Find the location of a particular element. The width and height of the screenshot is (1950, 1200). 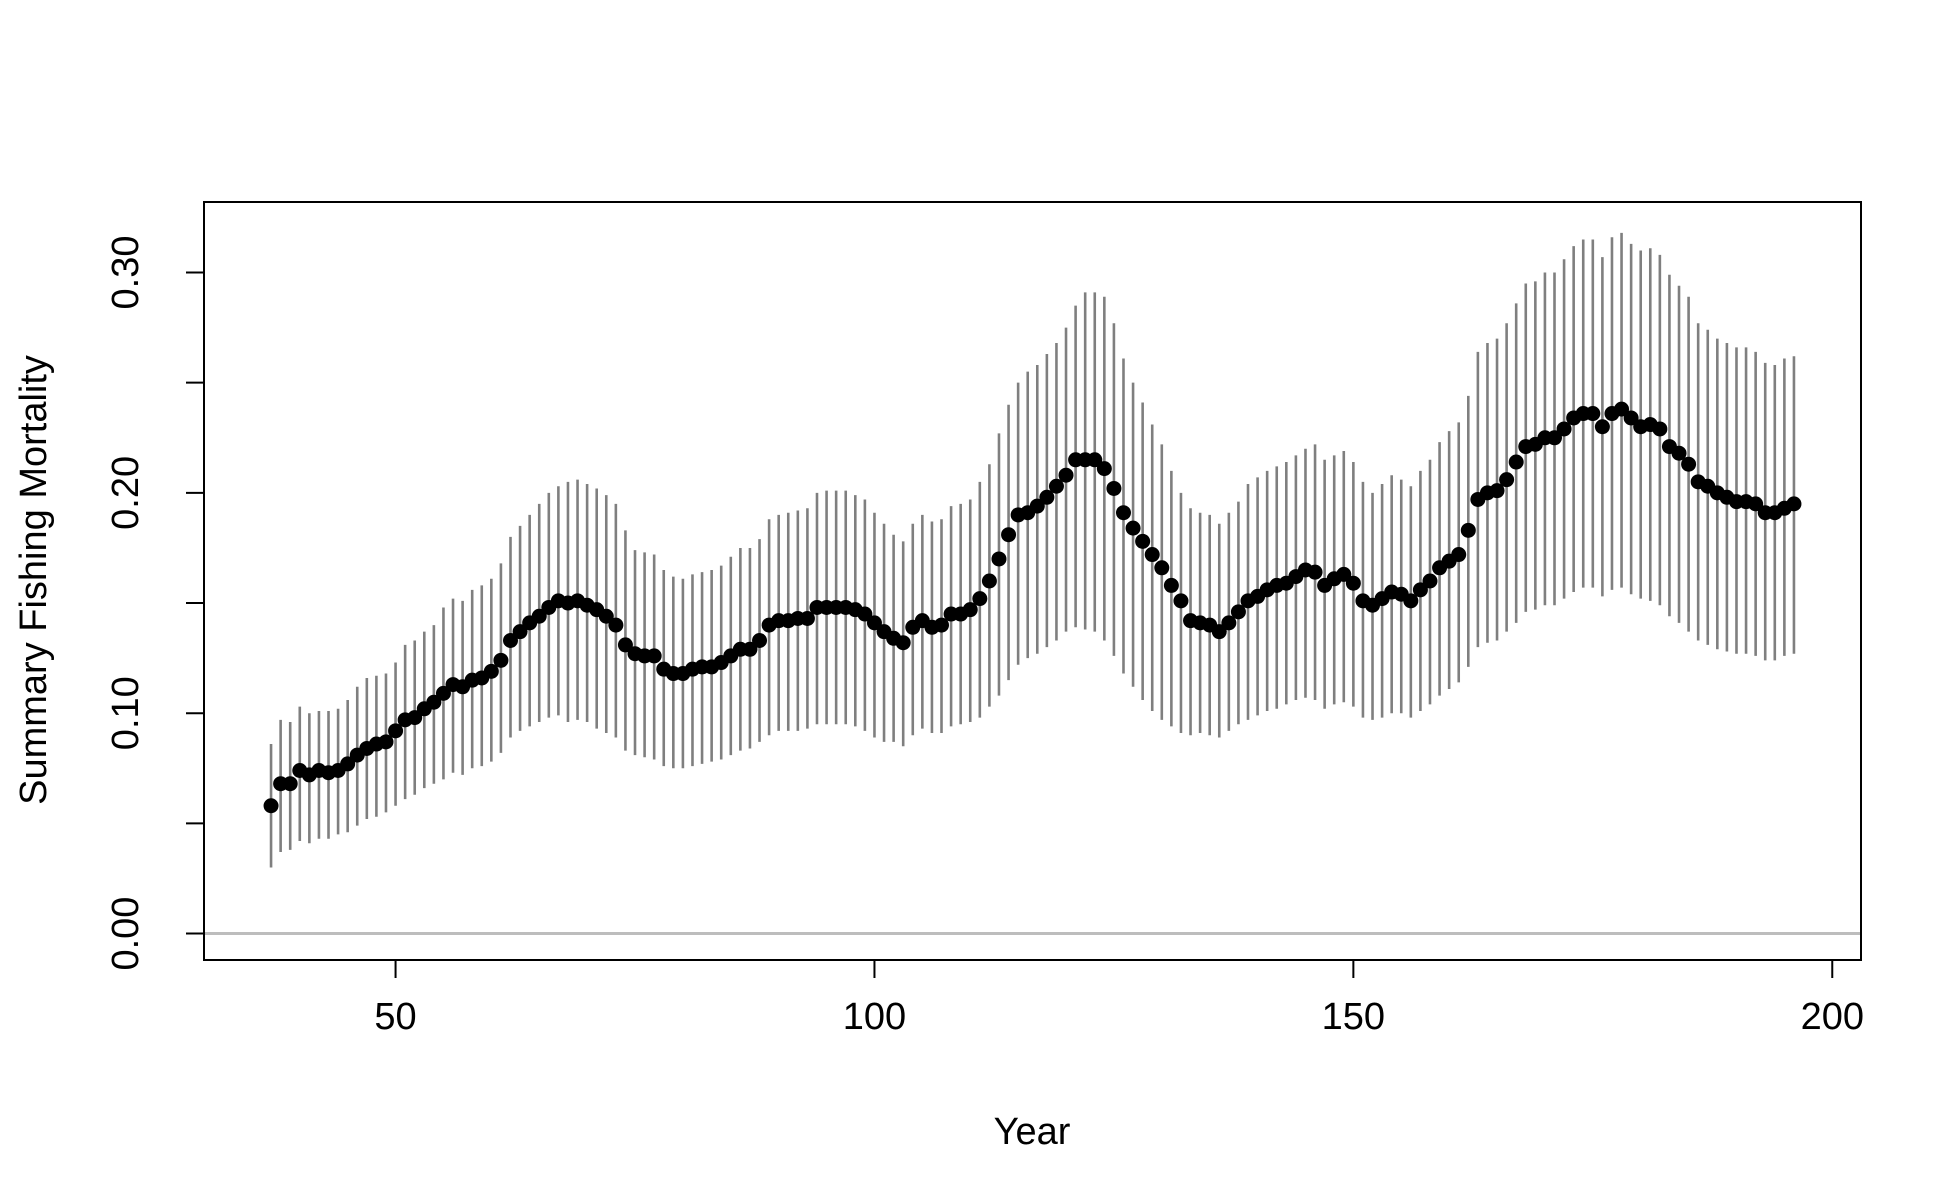

y-tick-label: 0.30 is located at coordinates (126, 273).